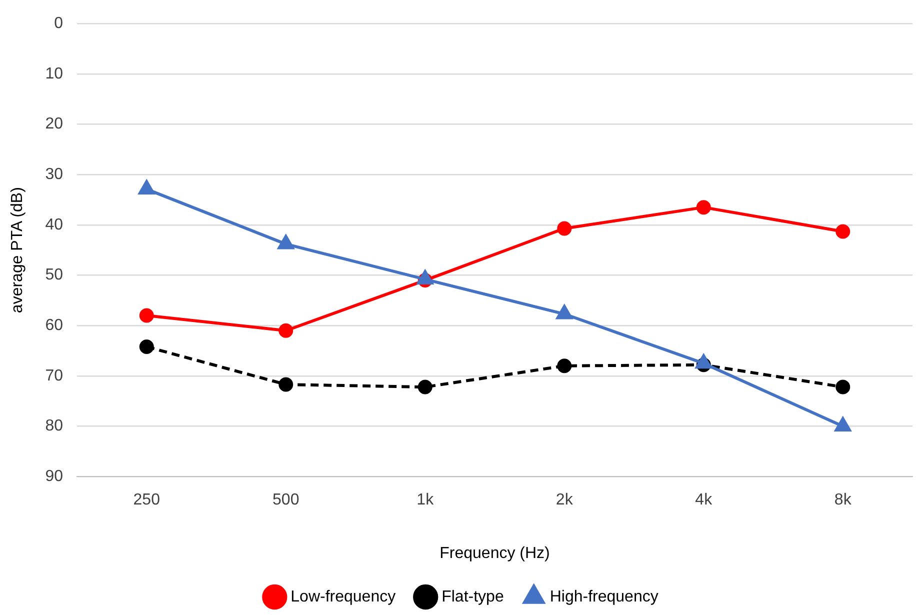 The image size is (923, 615). What do you see at coordinates (343, 597) in the screenshot?
I see `legend-label: Low-frequency` at bounding box center [343, 597].